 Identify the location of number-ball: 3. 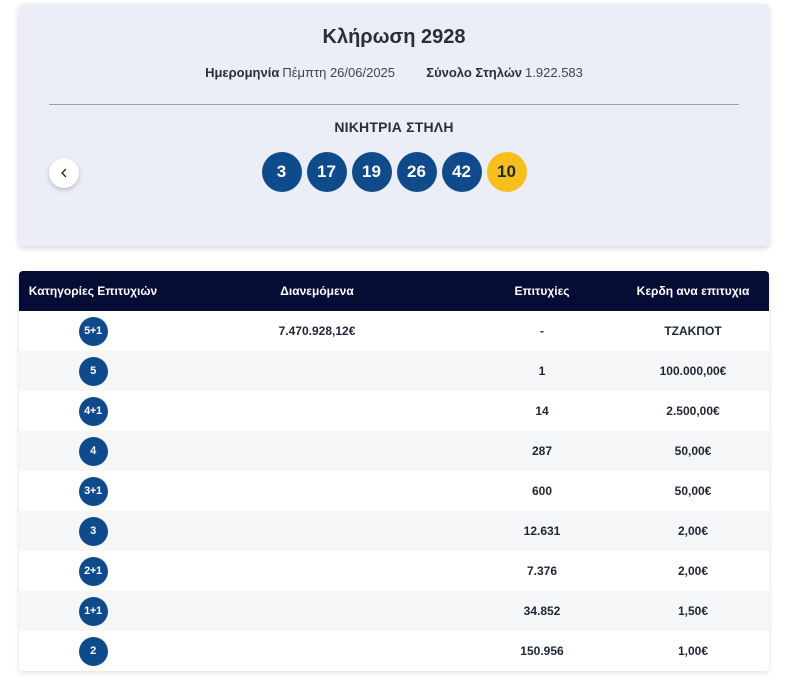
(281, 172).